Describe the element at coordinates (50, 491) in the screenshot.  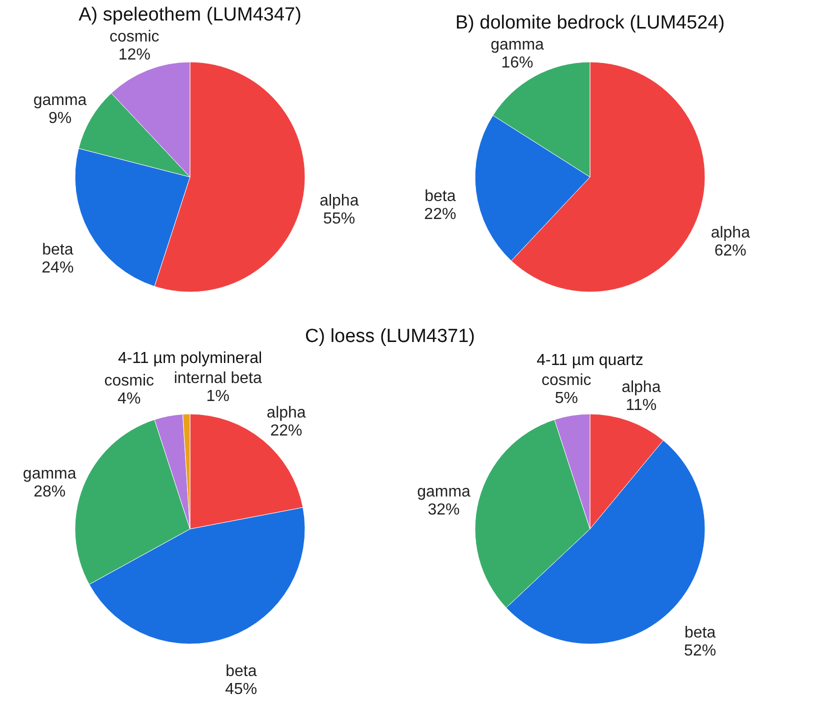
I see `data-label: 28%` at that location.